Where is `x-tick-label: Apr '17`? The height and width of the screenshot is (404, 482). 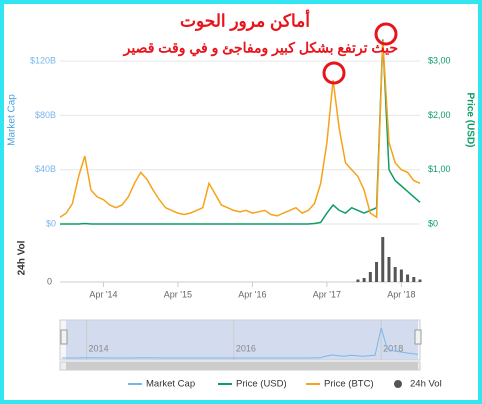
x-tick-label: Apr '17 is located at coordinates (327, 294).